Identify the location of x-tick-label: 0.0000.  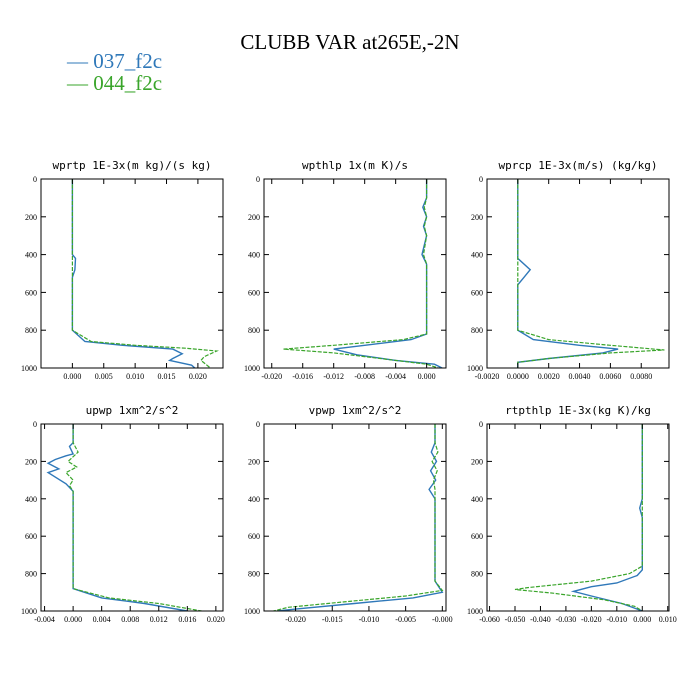
(518, 376).